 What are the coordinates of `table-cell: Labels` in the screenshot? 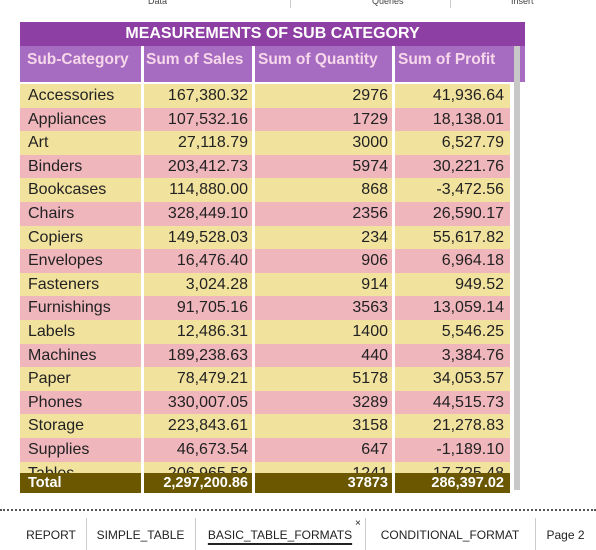 It's located at (52, 331).